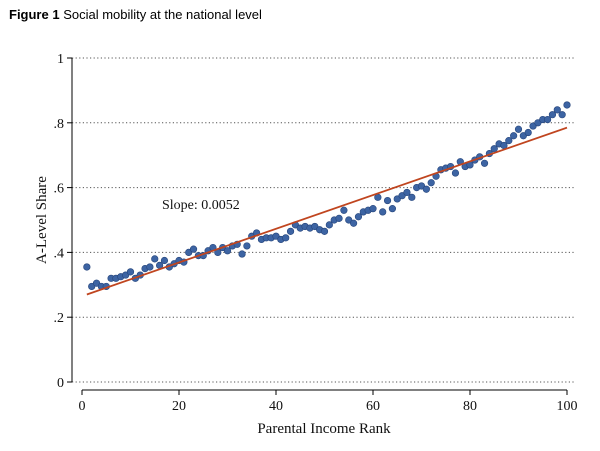 This screenshot has height=451, width=600. Describe the element at coordinates (34, 14) in the screenshot. I see `figure-label: Figure 1` at that location.